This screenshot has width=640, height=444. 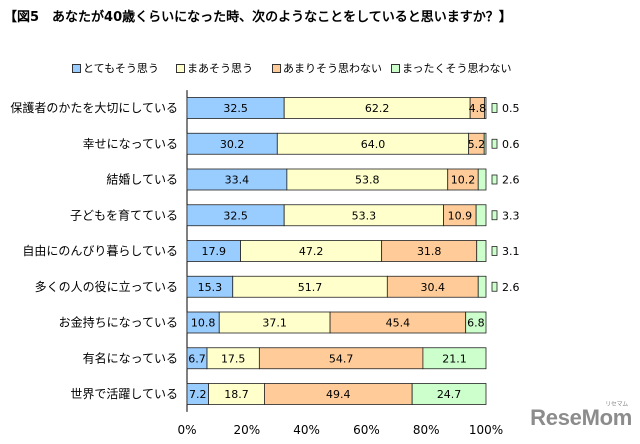 What do you see at coordinates (463, 180) in the screenshot?
I see `data-label: 10.2` at bounding box center [463, 180].